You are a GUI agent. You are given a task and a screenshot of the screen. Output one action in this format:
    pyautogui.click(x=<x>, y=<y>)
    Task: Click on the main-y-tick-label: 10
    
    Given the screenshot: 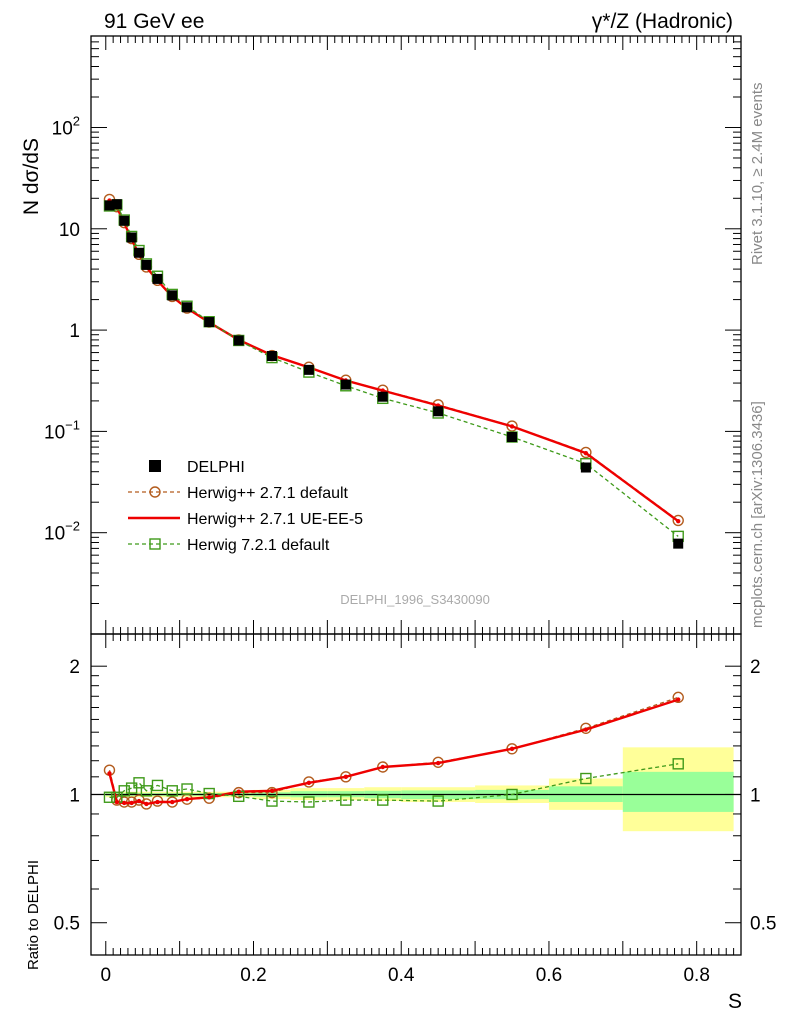 What is the action you would take?
    pyautogui.click(x=69, y=230)
    